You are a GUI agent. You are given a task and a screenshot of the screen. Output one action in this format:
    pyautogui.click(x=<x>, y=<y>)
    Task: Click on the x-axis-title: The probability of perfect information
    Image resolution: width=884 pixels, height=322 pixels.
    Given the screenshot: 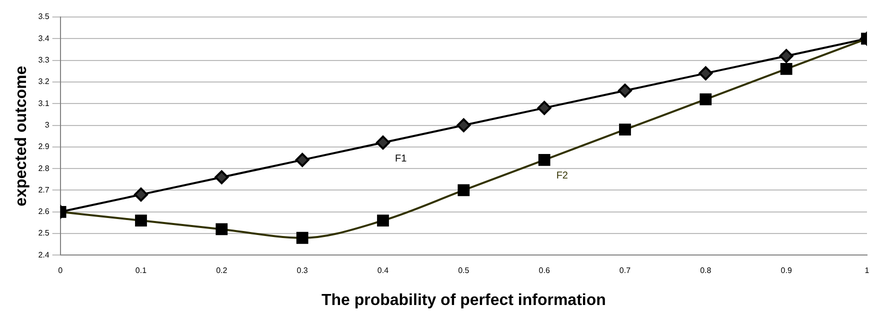 What is the action you would take?
    pyautogui.click(x=463, y=300)
    